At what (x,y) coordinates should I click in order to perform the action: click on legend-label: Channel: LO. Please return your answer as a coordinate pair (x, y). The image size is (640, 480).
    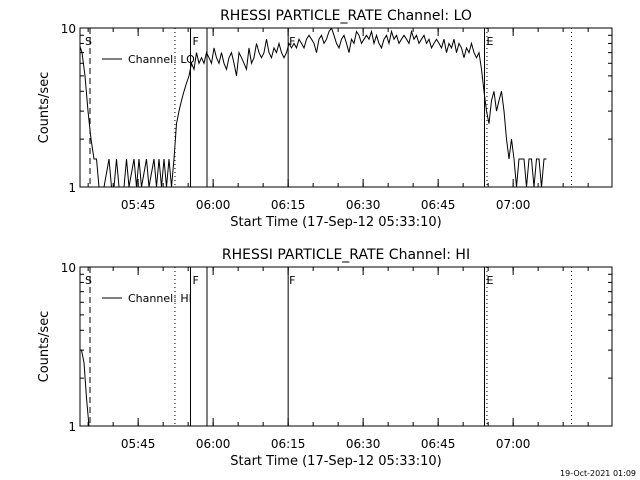
    Looking at the image, I should click on (161, 59).